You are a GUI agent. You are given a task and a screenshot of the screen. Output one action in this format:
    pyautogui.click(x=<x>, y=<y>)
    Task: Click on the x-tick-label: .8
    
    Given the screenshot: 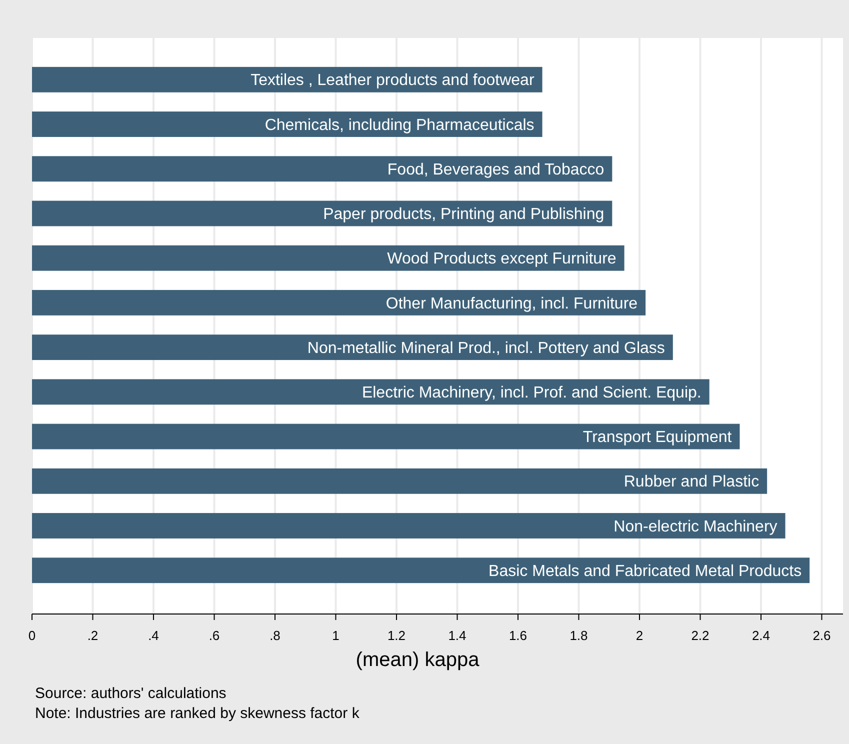 What is the action you would take?
    pyautogui.click(x=275, y=635)
    